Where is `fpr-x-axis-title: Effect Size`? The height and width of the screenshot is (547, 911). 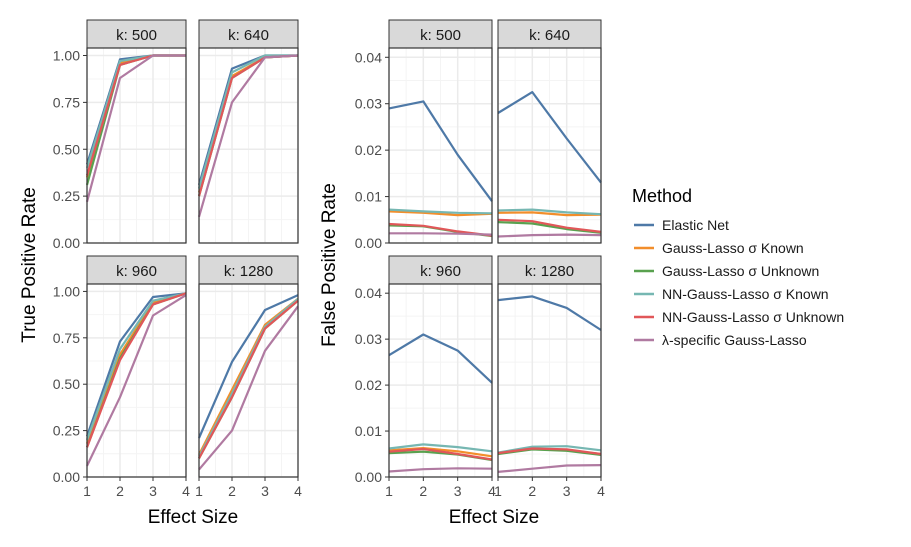 fpr-x-axis-title: Effect Size is located at coordinates (494, 517).